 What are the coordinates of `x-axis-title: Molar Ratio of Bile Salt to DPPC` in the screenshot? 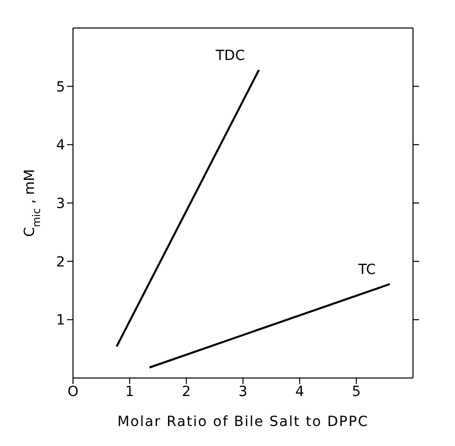 It's located at (243, 422).